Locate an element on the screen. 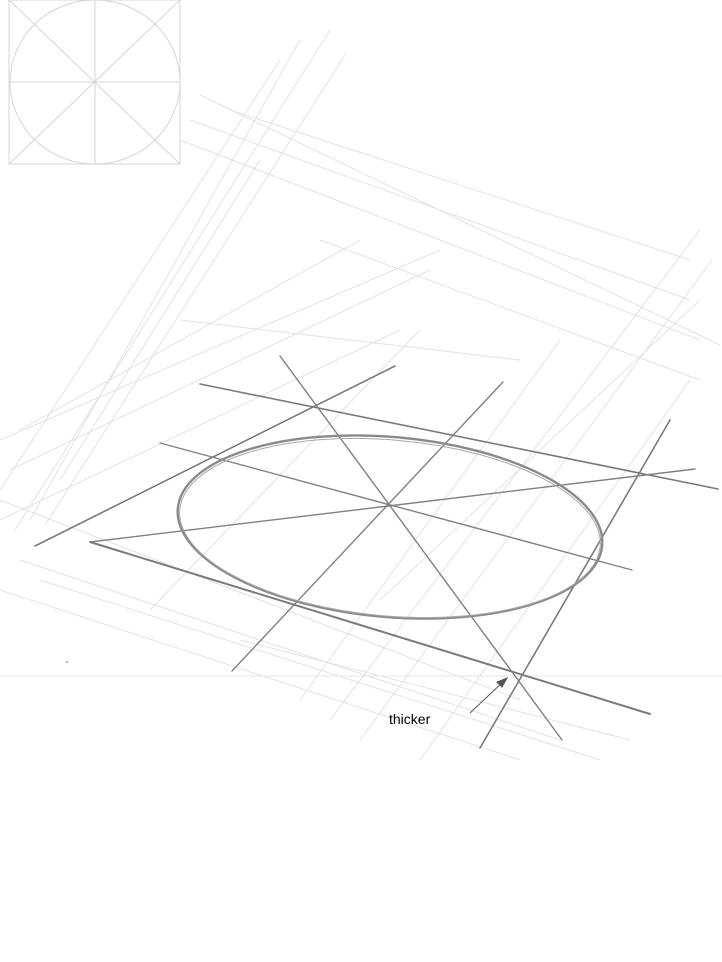 This screenshot has height=962, width=722. far-edge-line is located at coordinates (459, 436).